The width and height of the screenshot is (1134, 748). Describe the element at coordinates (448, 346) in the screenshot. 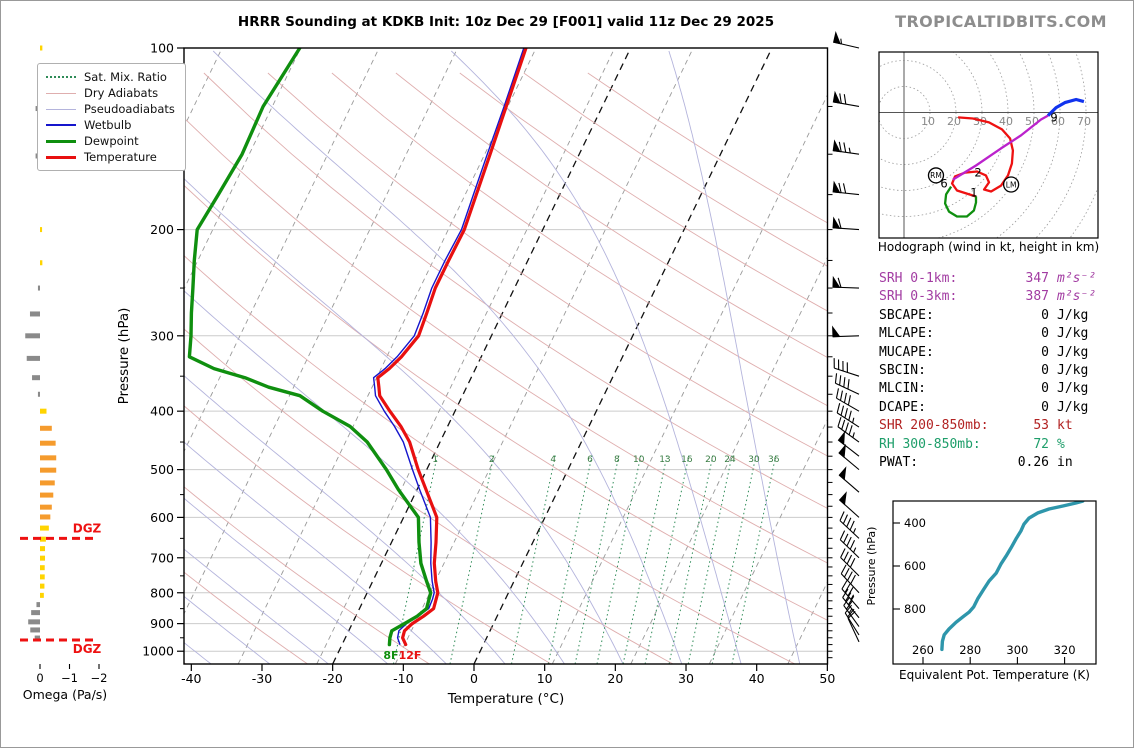

I see `wetbulb-curve` at that location.